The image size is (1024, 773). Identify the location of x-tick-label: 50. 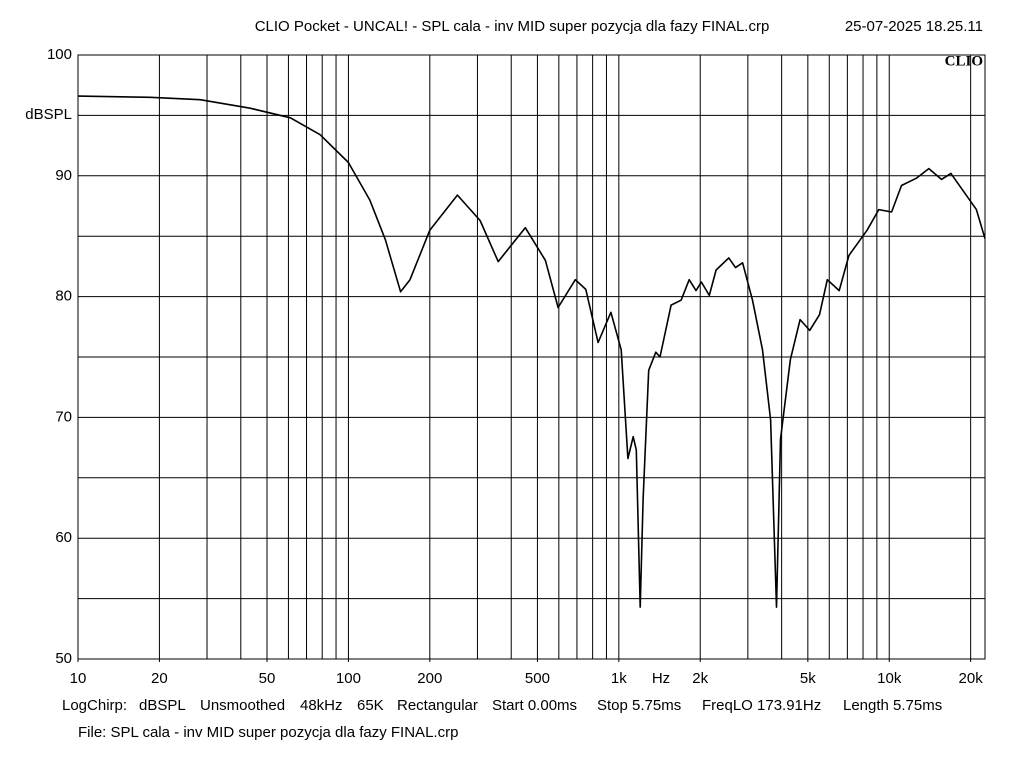
(267, 678).